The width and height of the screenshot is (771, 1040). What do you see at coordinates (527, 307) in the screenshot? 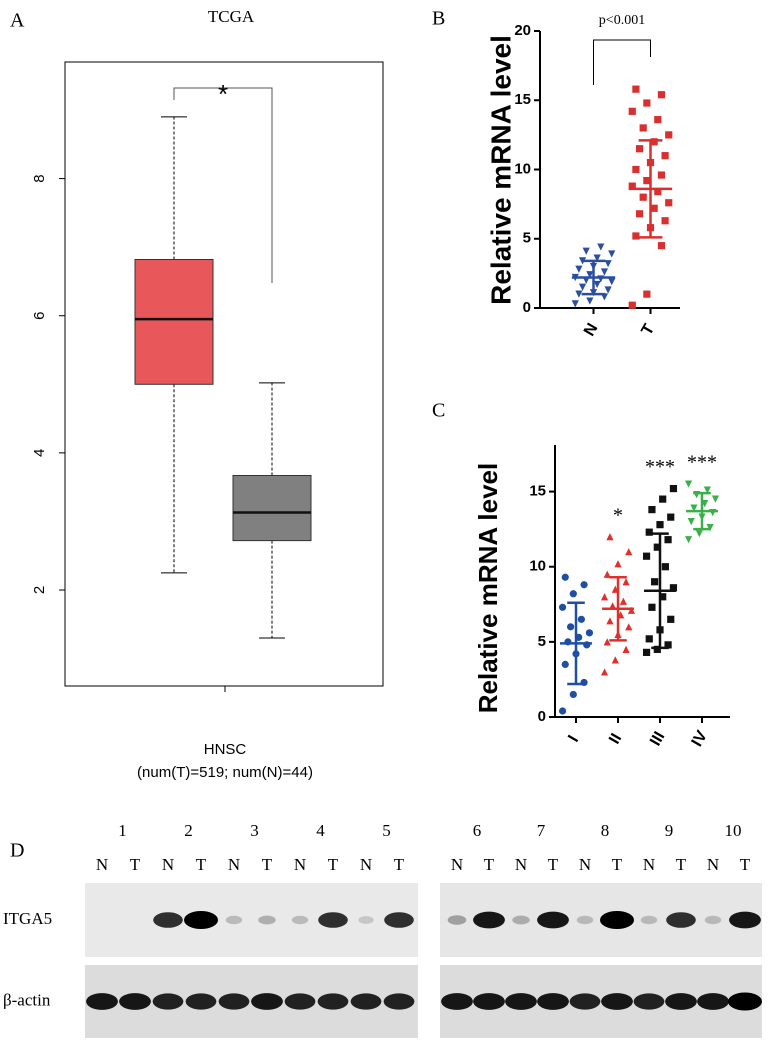
I see `y-tick-label: 0` at bounding box center [527, 307].